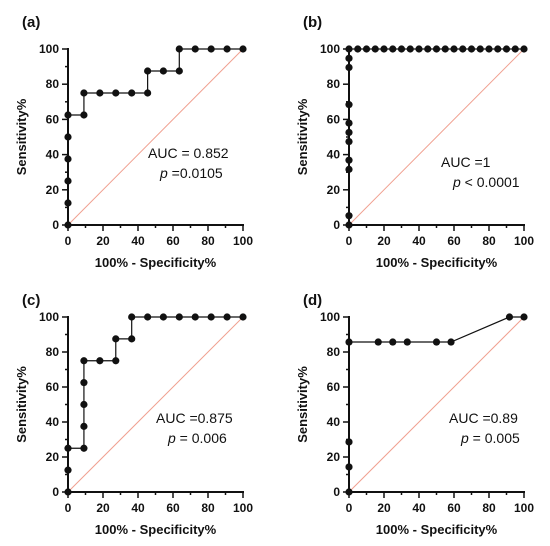 The image size is (550, 546). I want to click on x-tick-label: 20, so click(103, 508).